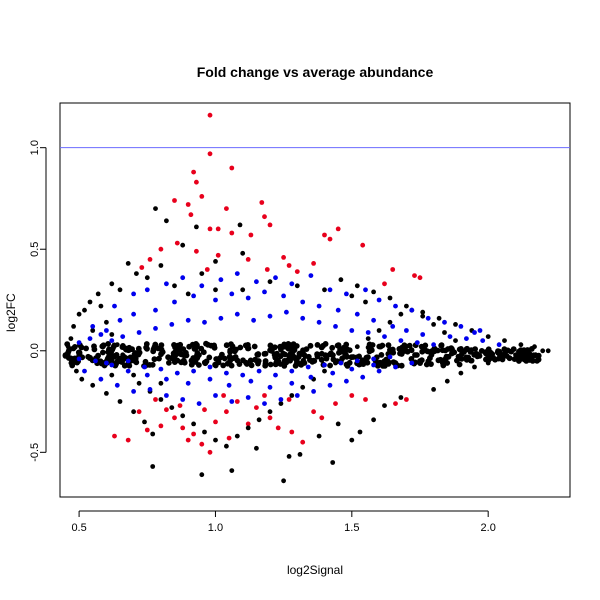  What do you see at coordinates (38, 301) in the screenshot?
I see `y-axis: -0.5 0.0 0.5 1.0` at bounding box center [38, 301].